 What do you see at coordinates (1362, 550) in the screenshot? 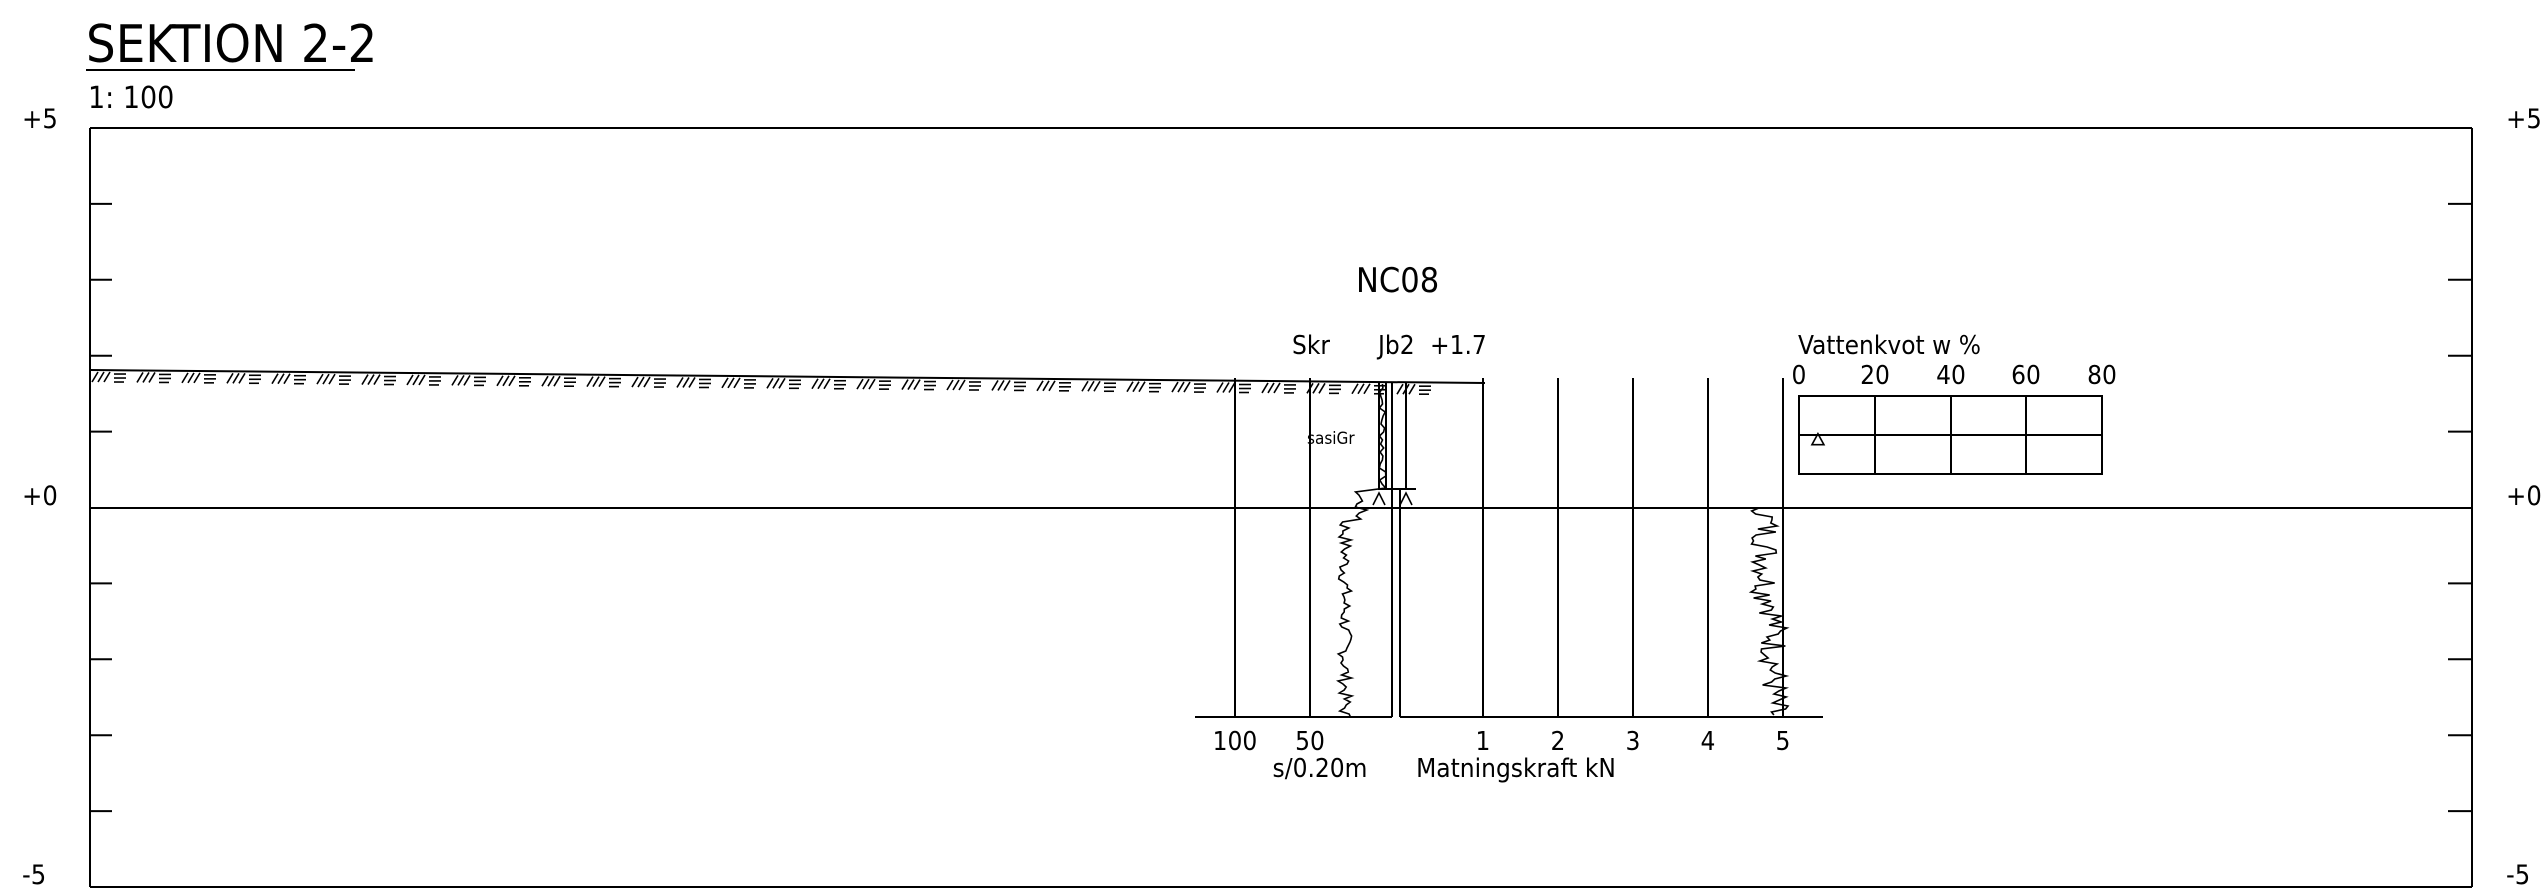
I see `skr-penetration-curve` at bounding box center [1362, 550].